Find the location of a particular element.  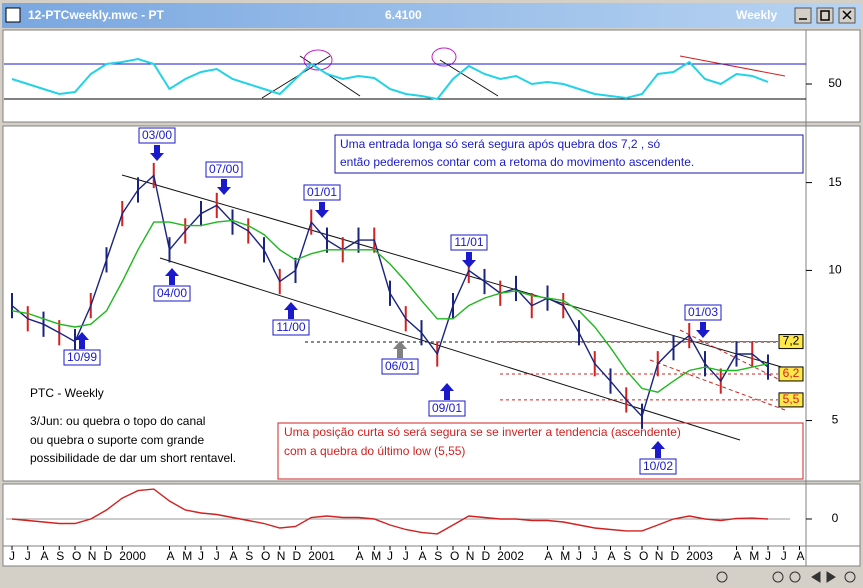

window-icon is located at coordinates (13, 15).